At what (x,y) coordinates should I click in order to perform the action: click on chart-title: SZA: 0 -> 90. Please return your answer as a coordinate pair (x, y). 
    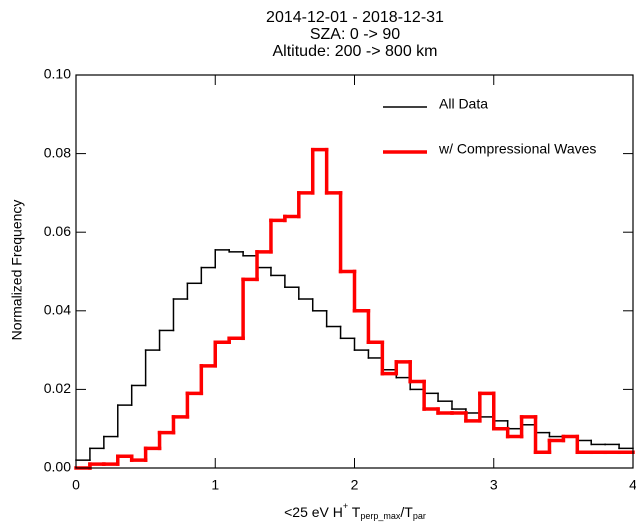
    Looking at the image, I should click on (355, 34).